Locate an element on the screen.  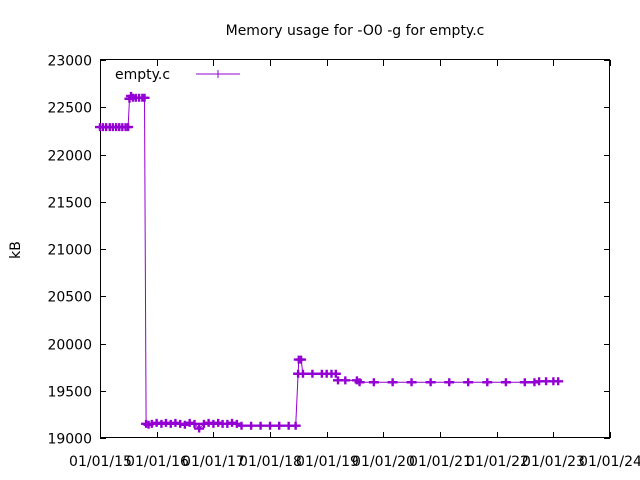
legend: empty.c is located at coordinates (177, 75).